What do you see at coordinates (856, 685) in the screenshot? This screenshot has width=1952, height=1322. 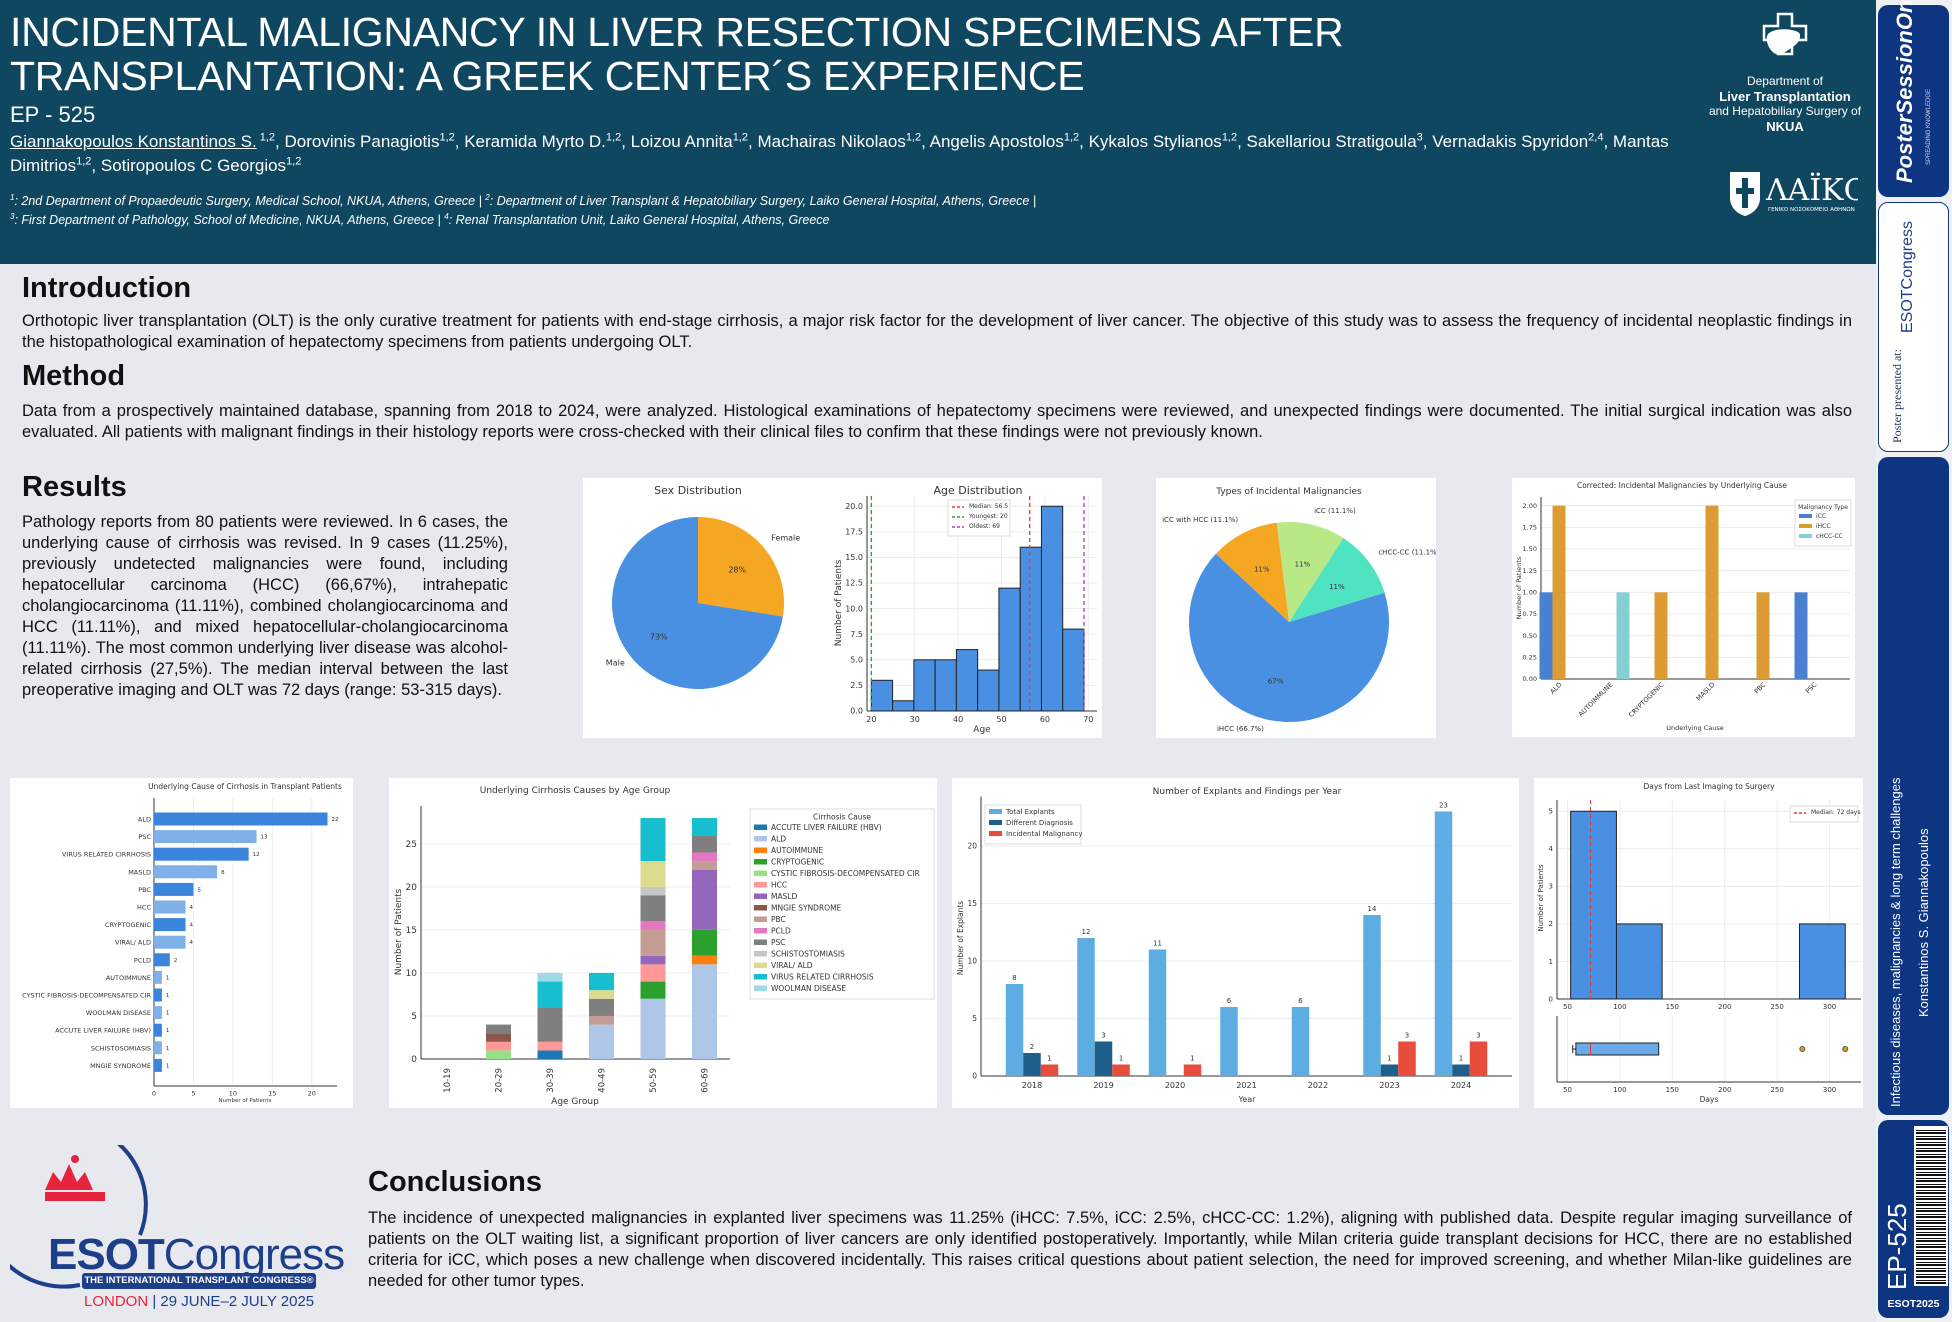 I see `y-tick-label: 2.5` at bounding box center [856, 685].